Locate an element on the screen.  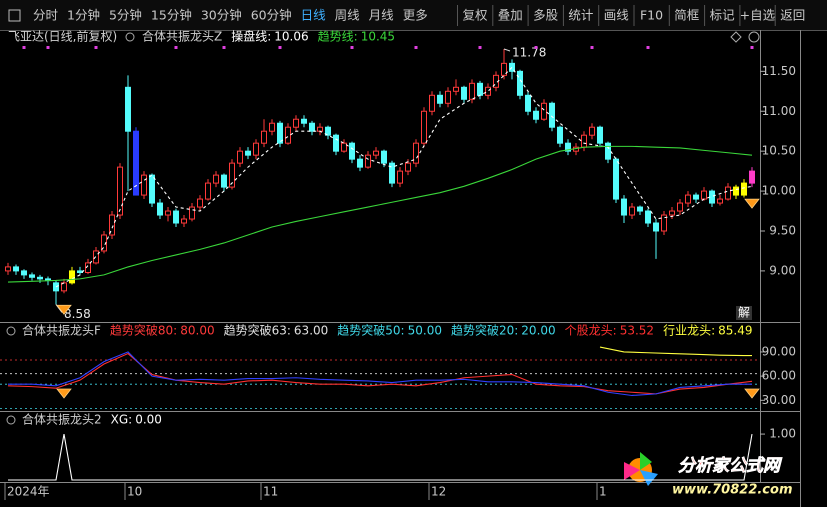
toolbar-button: 简框 is located at coordinates (687, 15).